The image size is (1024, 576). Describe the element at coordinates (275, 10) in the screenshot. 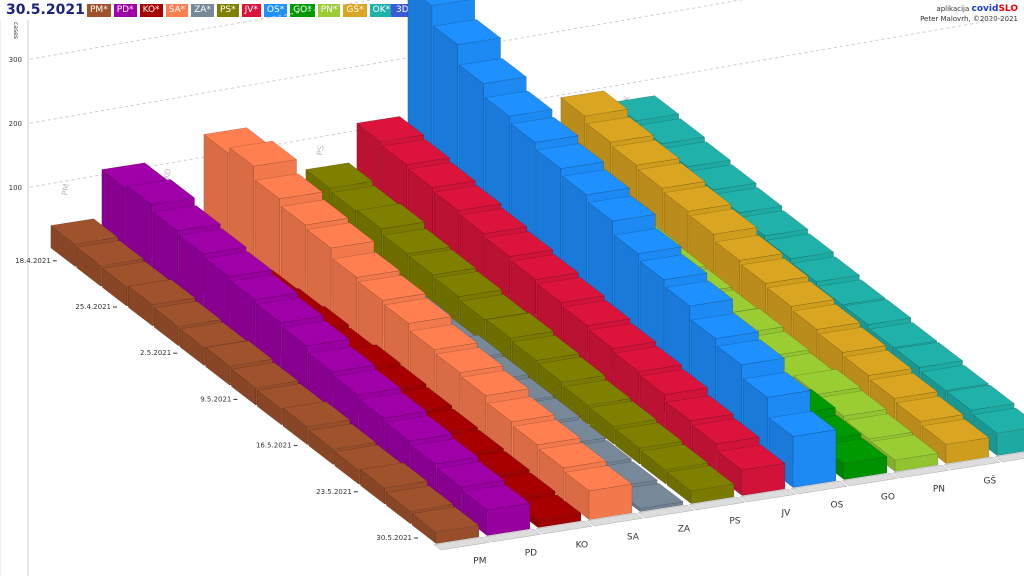

I see `legend-item-OS: OS*` at that location.